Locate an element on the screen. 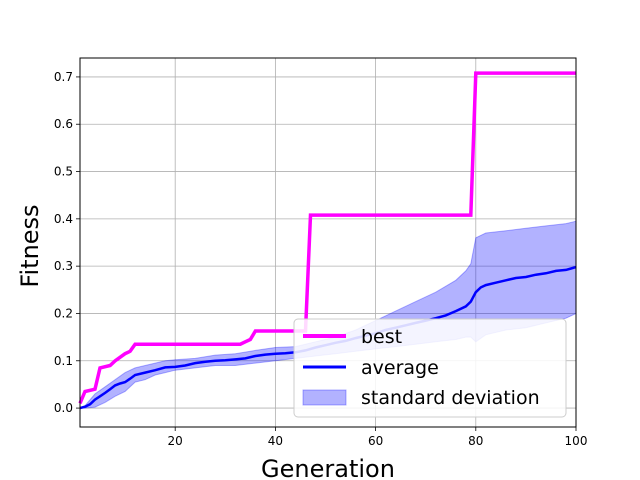  x-tick-label: 60 is located at coordinates (375, 441).